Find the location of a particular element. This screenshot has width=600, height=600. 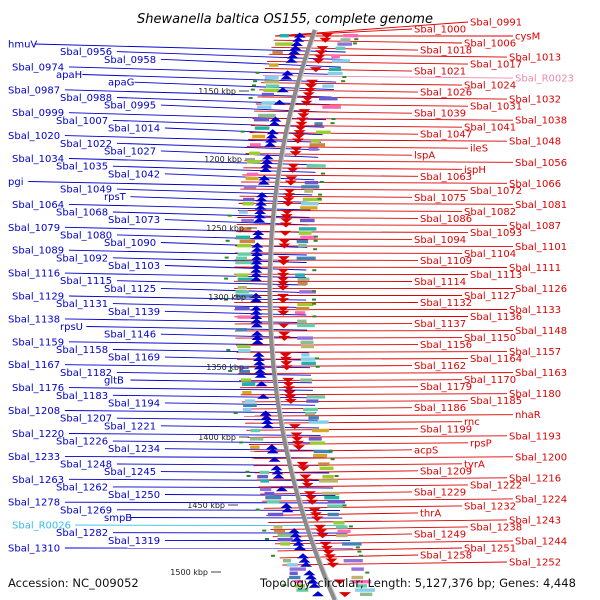

left-gene-label: Sbal_0988 is located at coordinates (86, 98).